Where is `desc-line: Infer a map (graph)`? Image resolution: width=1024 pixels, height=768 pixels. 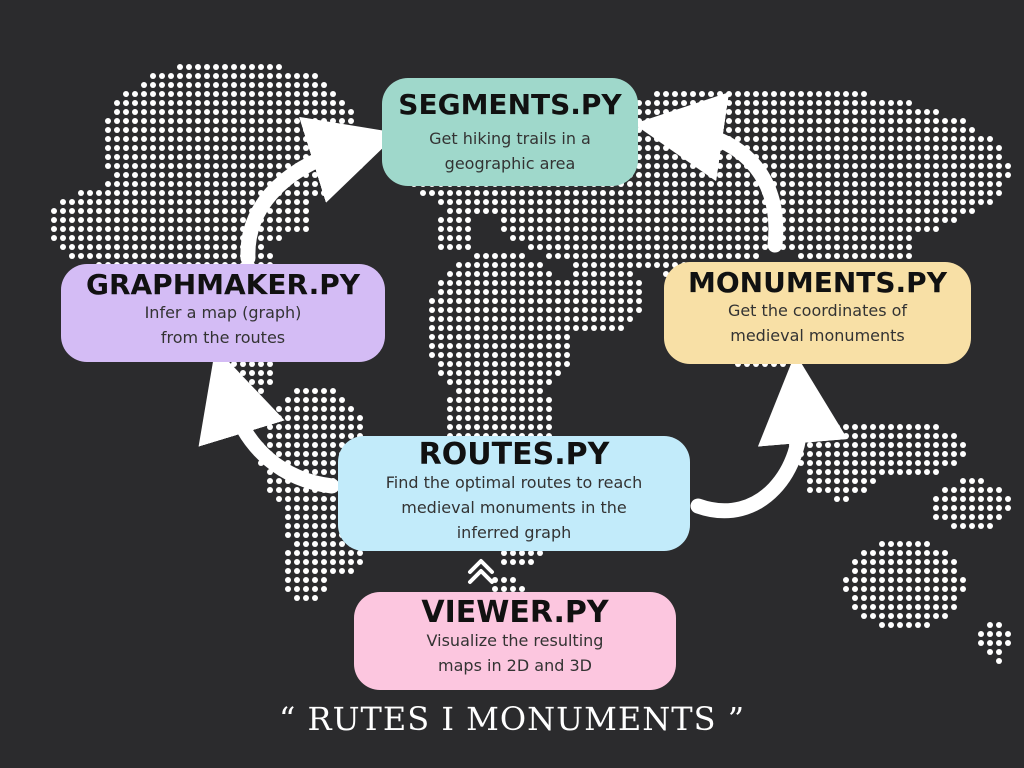 desc-line: Infer a map (graph) is located at coordinates (223, 312).